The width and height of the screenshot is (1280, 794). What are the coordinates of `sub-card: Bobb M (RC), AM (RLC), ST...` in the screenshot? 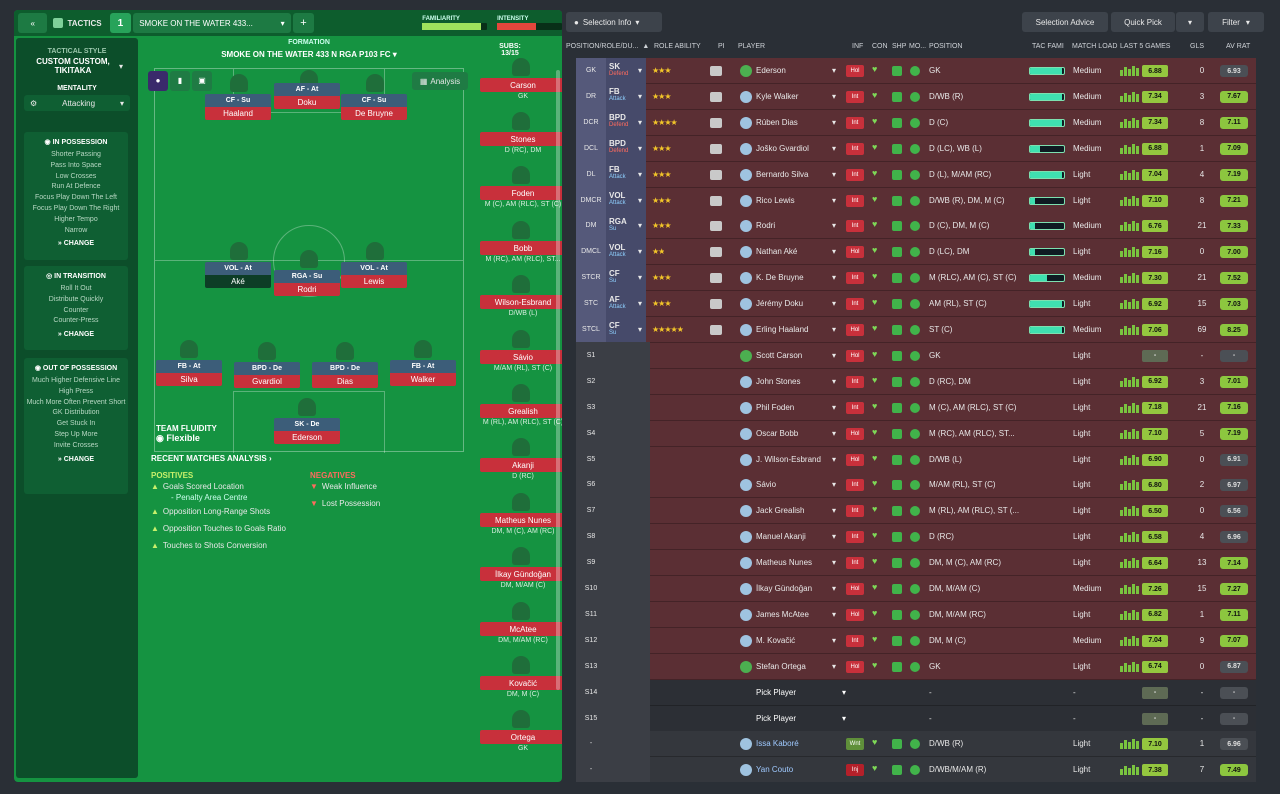 It's located at (521, 242).